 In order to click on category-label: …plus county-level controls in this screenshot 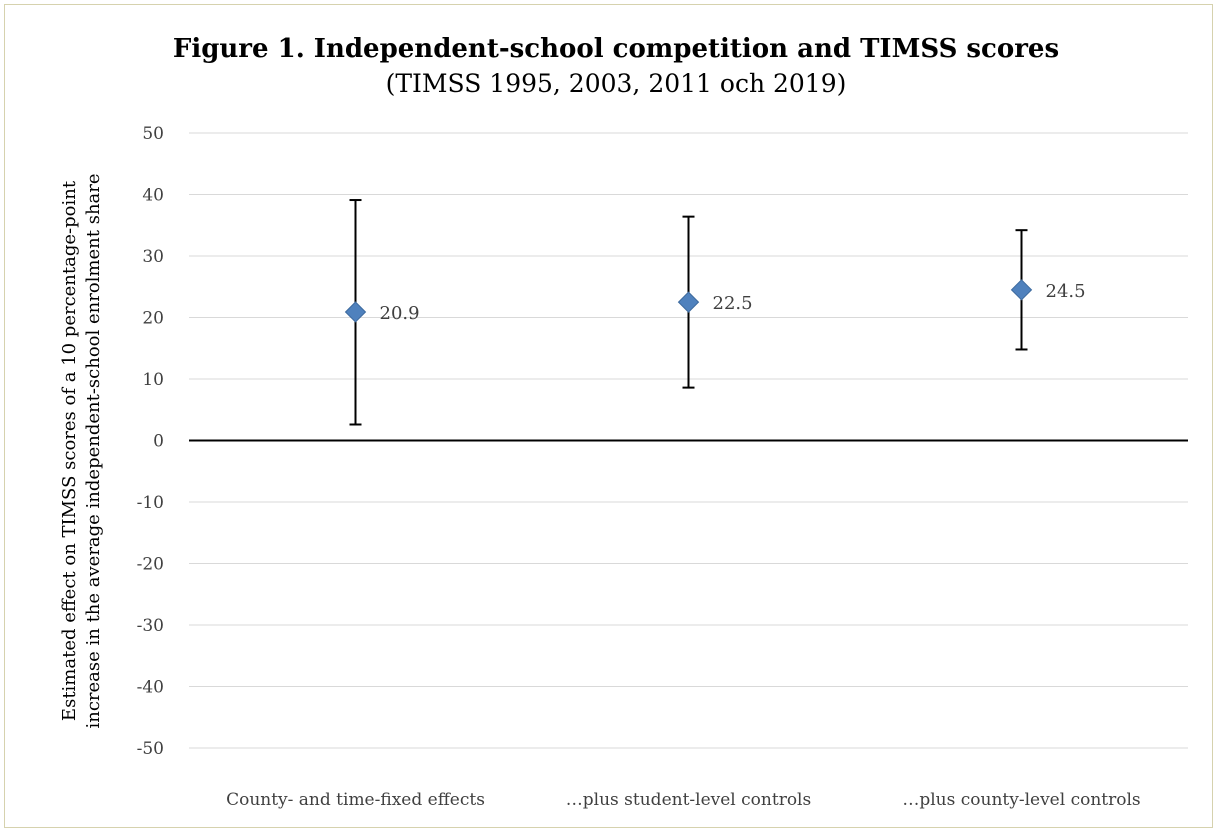, I will do `click(1021, 800)`.